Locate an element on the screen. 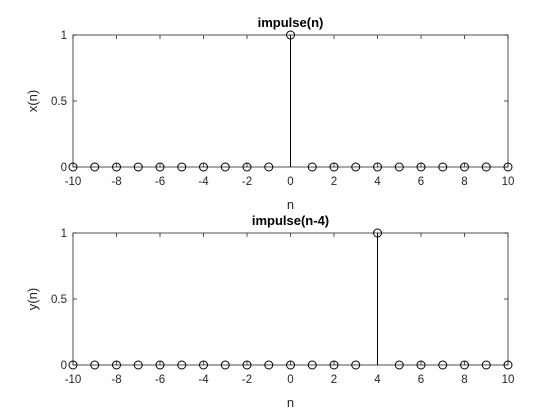 This screenshot has height=420, width=560. chart-title: impulse(n) is located at coordinates (291, 22).